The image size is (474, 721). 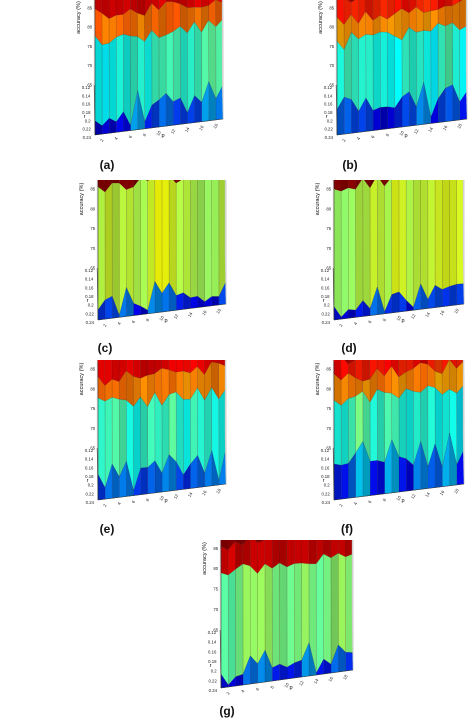 I want to click on caption-d: (d), so click(x=349, y=348).